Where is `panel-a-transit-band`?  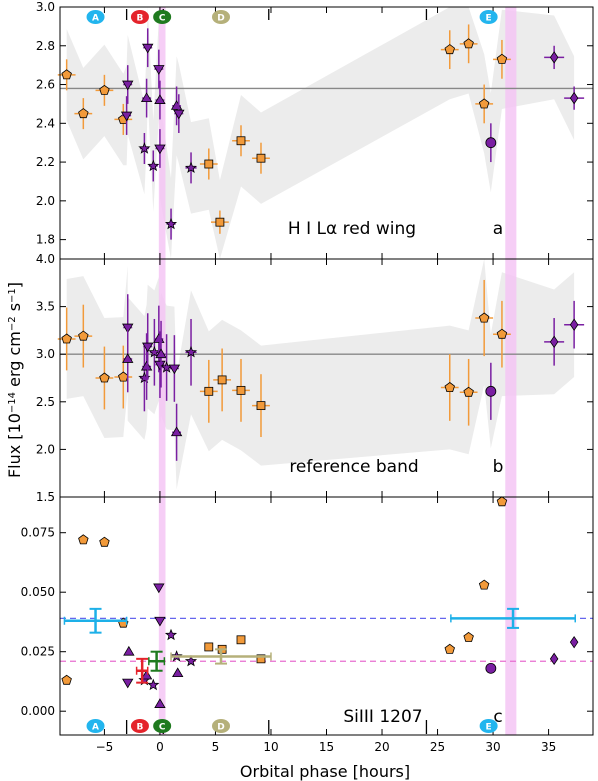
panel-a-transit-band is located at coordinates (162, 133).